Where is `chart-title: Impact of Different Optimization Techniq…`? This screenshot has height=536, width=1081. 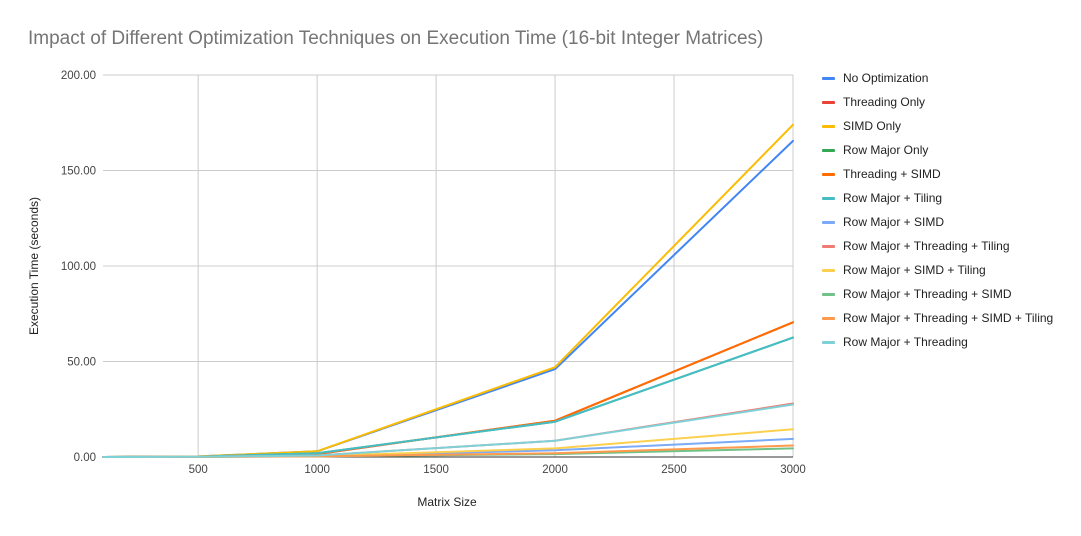 chart-title: Impact of Different Optimization Techniq… is located at coordinates (396, 38).